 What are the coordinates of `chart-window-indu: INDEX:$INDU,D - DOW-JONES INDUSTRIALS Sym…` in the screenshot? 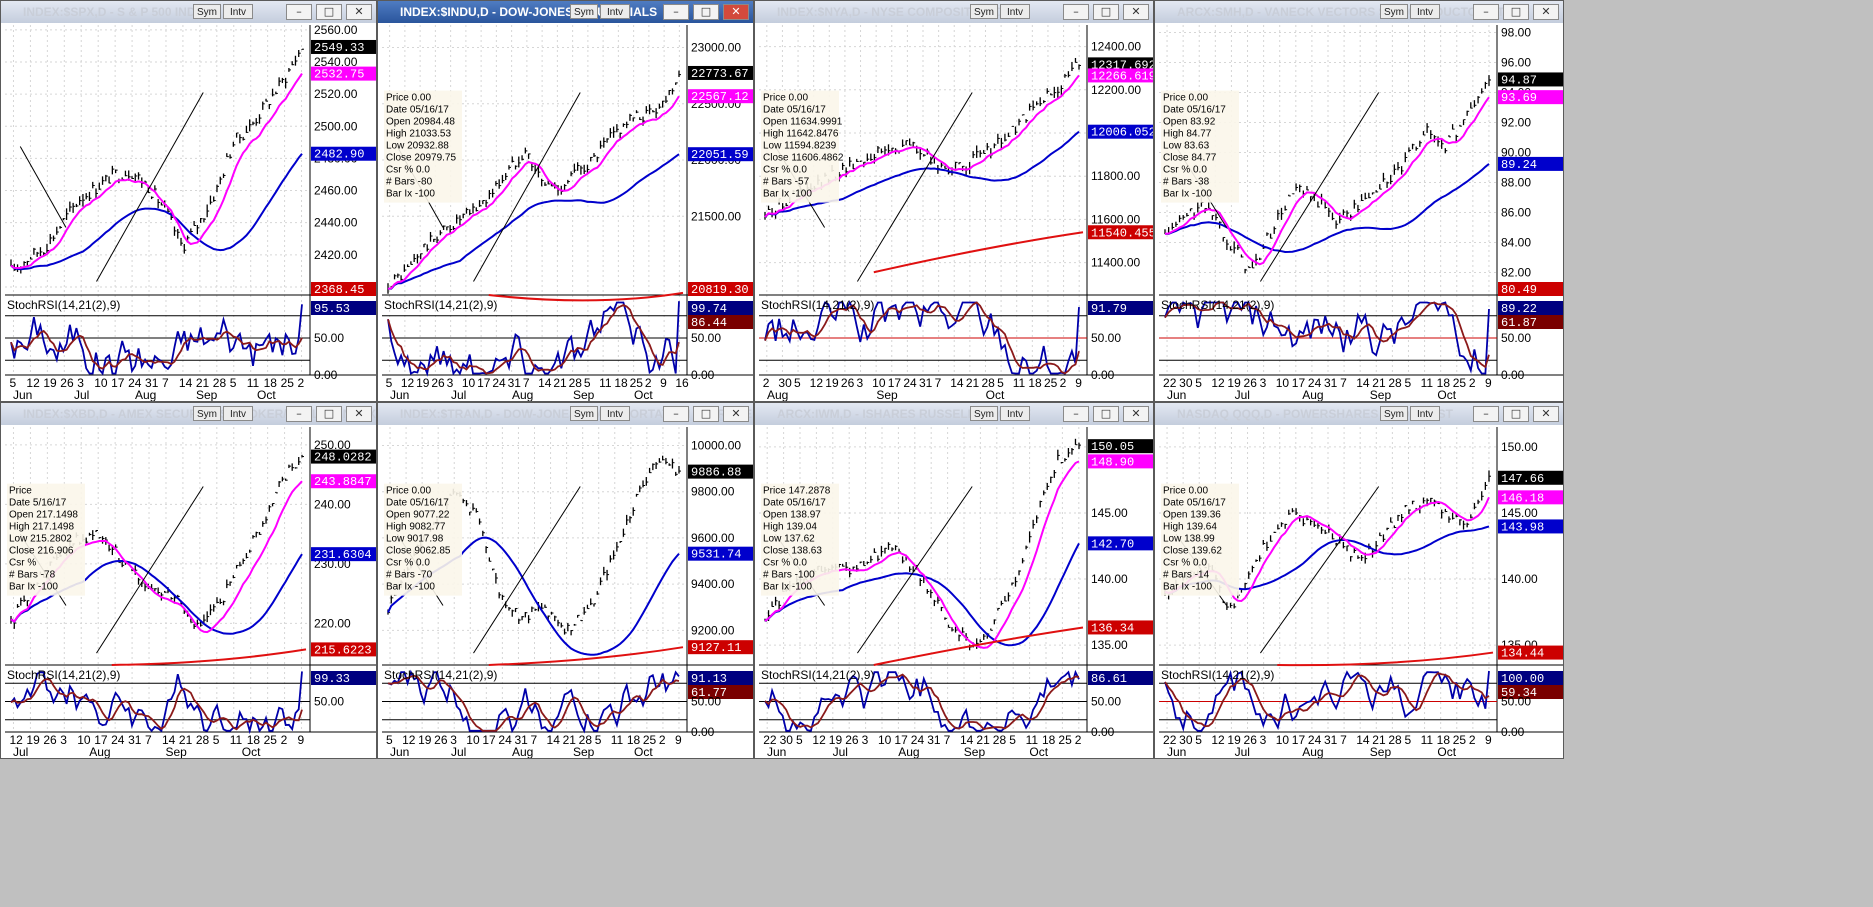 It's located at (565, 201).